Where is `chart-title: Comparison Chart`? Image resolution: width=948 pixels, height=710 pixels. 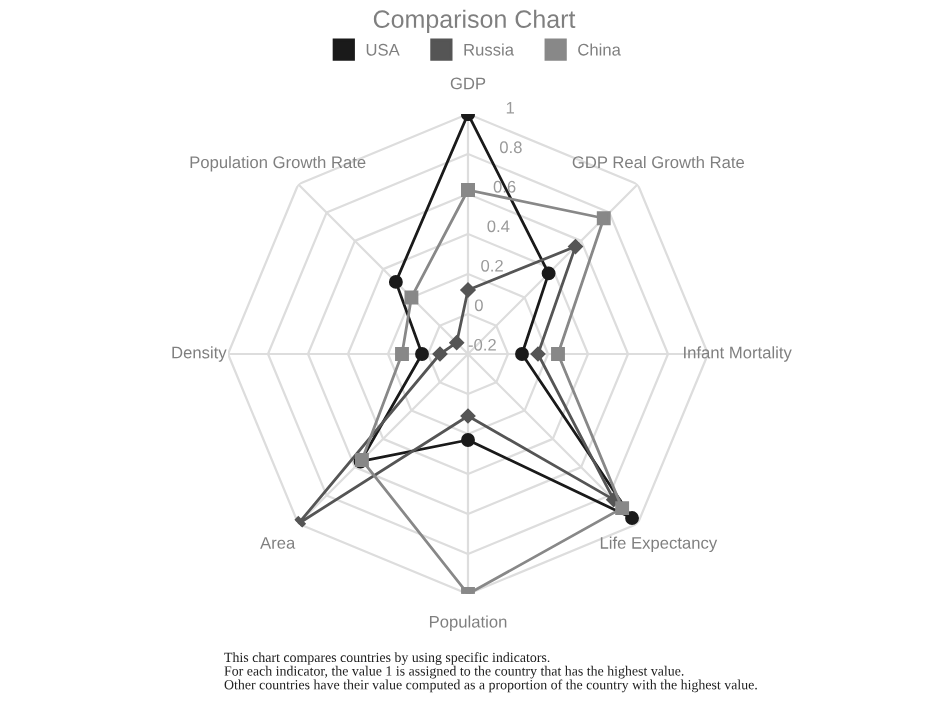 chart-title: Comparison Chart is located at coordinates (474, 21).